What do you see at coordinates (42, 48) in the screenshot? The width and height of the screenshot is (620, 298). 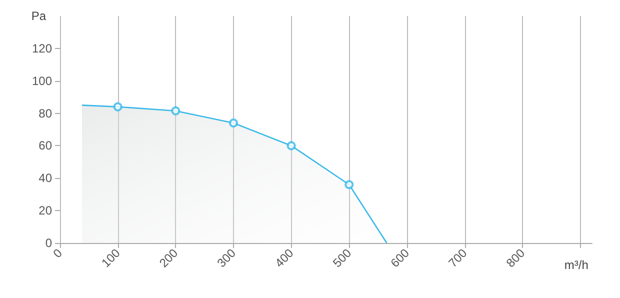 I see `y-tick-label: 120` at bounding box center [42, 48].